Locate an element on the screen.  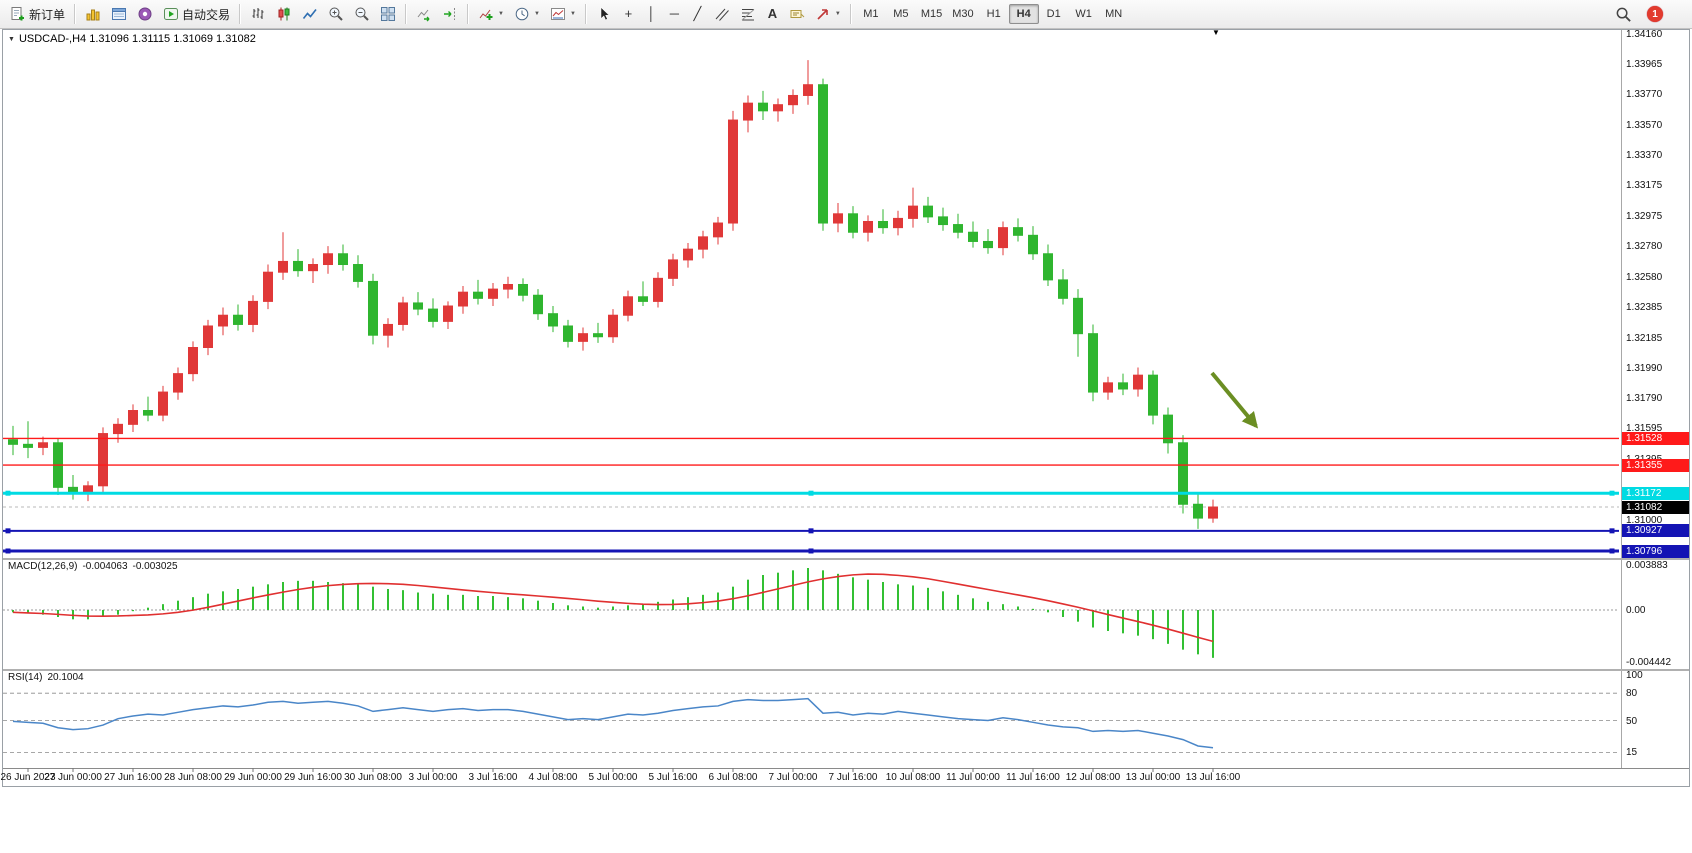
zoom-in-button is located at coordinates (336, 14).